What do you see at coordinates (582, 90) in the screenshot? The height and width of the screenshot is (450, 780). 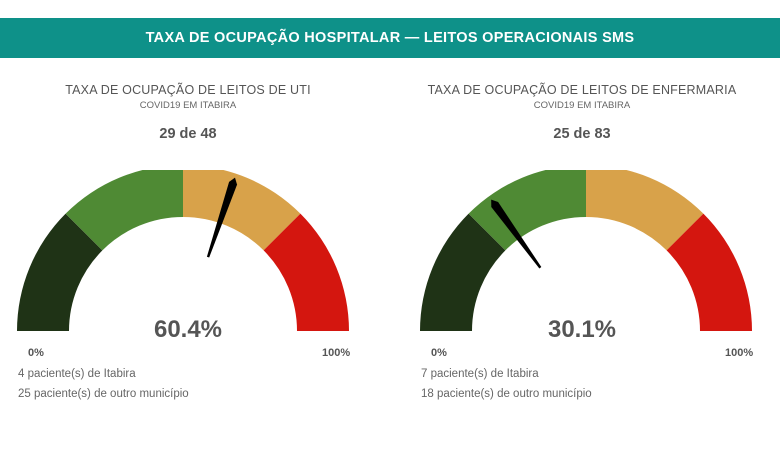 I see `gauge-title: TAXA DE OCUPAÇÃO DE LEITOS DE ENFERMARIA` at bounding box center [582, 90].